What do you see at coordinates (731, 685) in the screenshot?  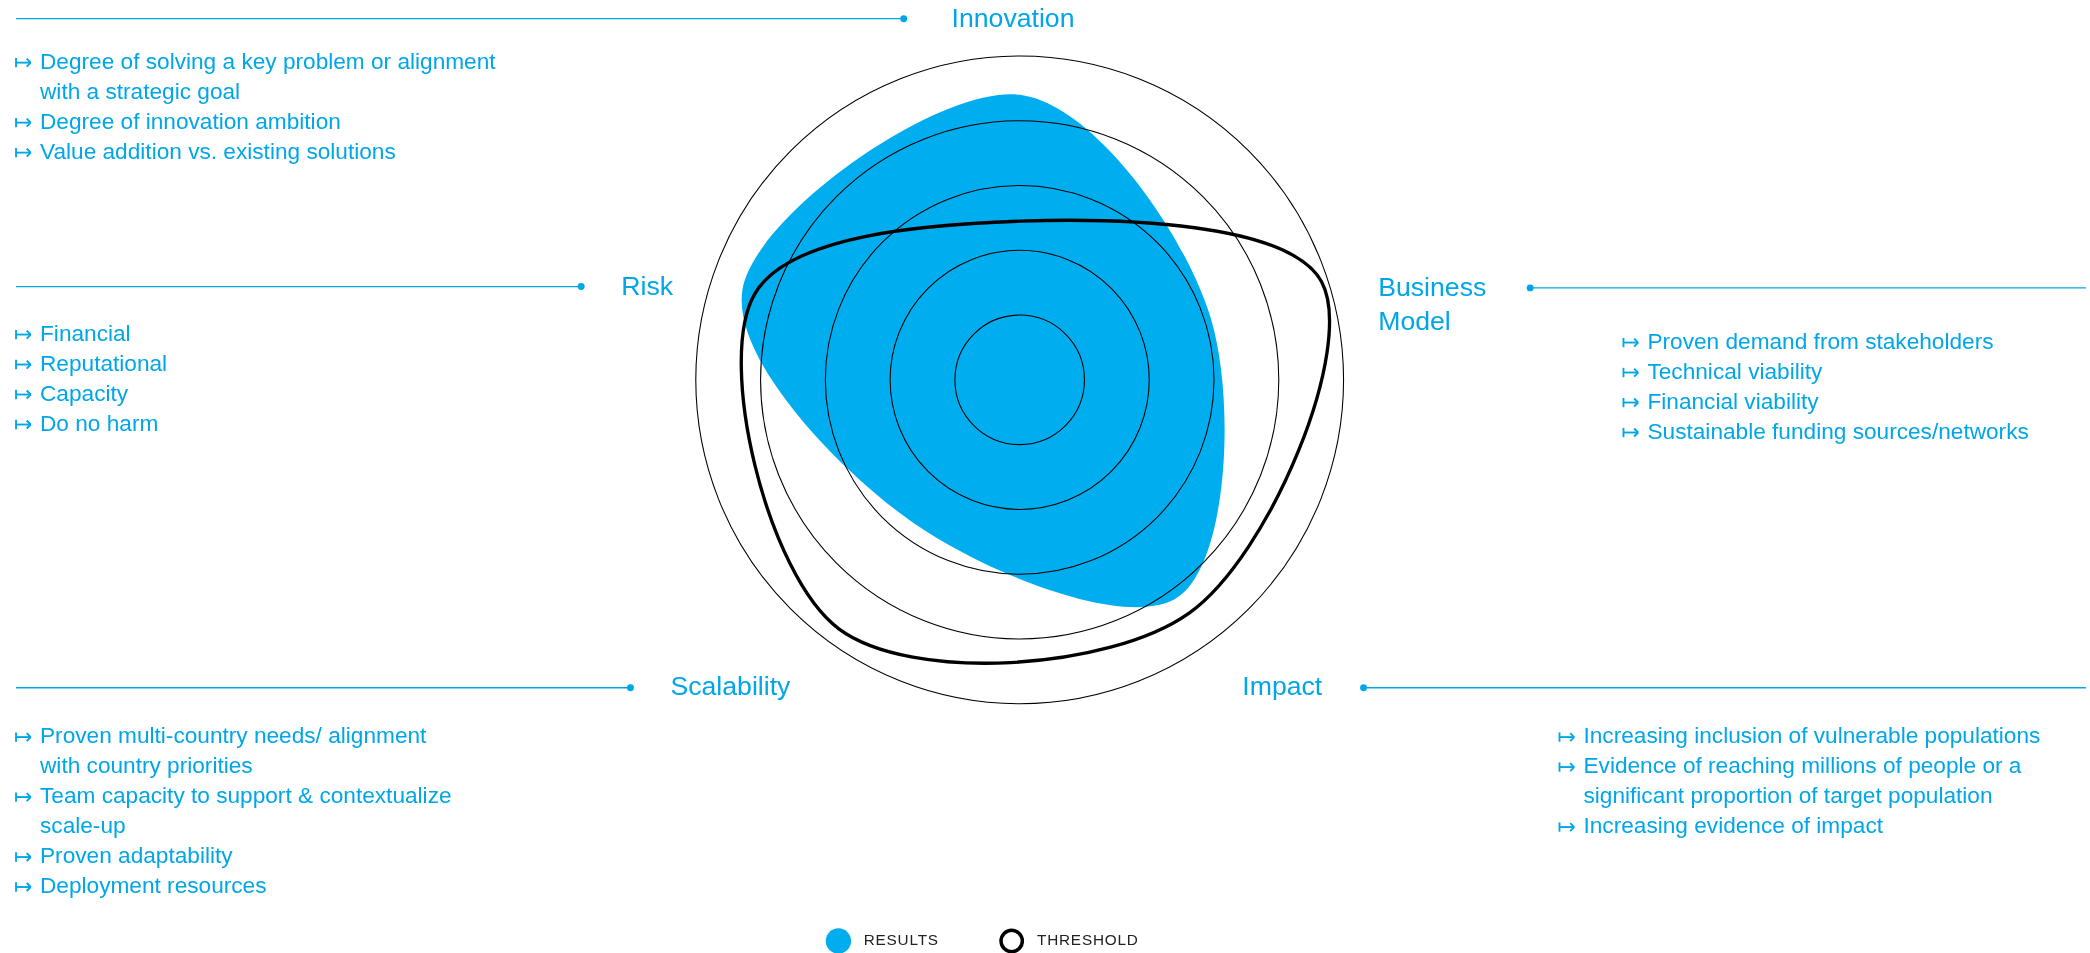 I see `spoke-label: Scalability` at bounding box center [731, 685].